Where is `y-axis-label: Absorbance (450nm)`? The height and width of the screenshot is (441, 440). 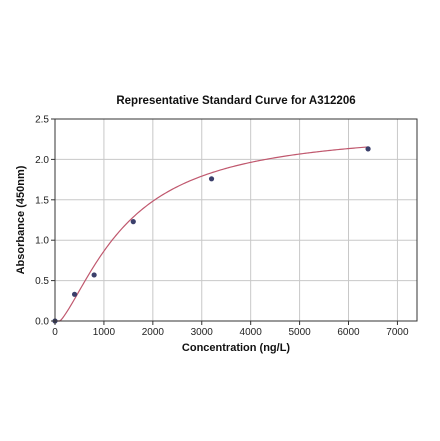 y-axis-label: Absorbance (450nm) is located at coordinates (21, 219).